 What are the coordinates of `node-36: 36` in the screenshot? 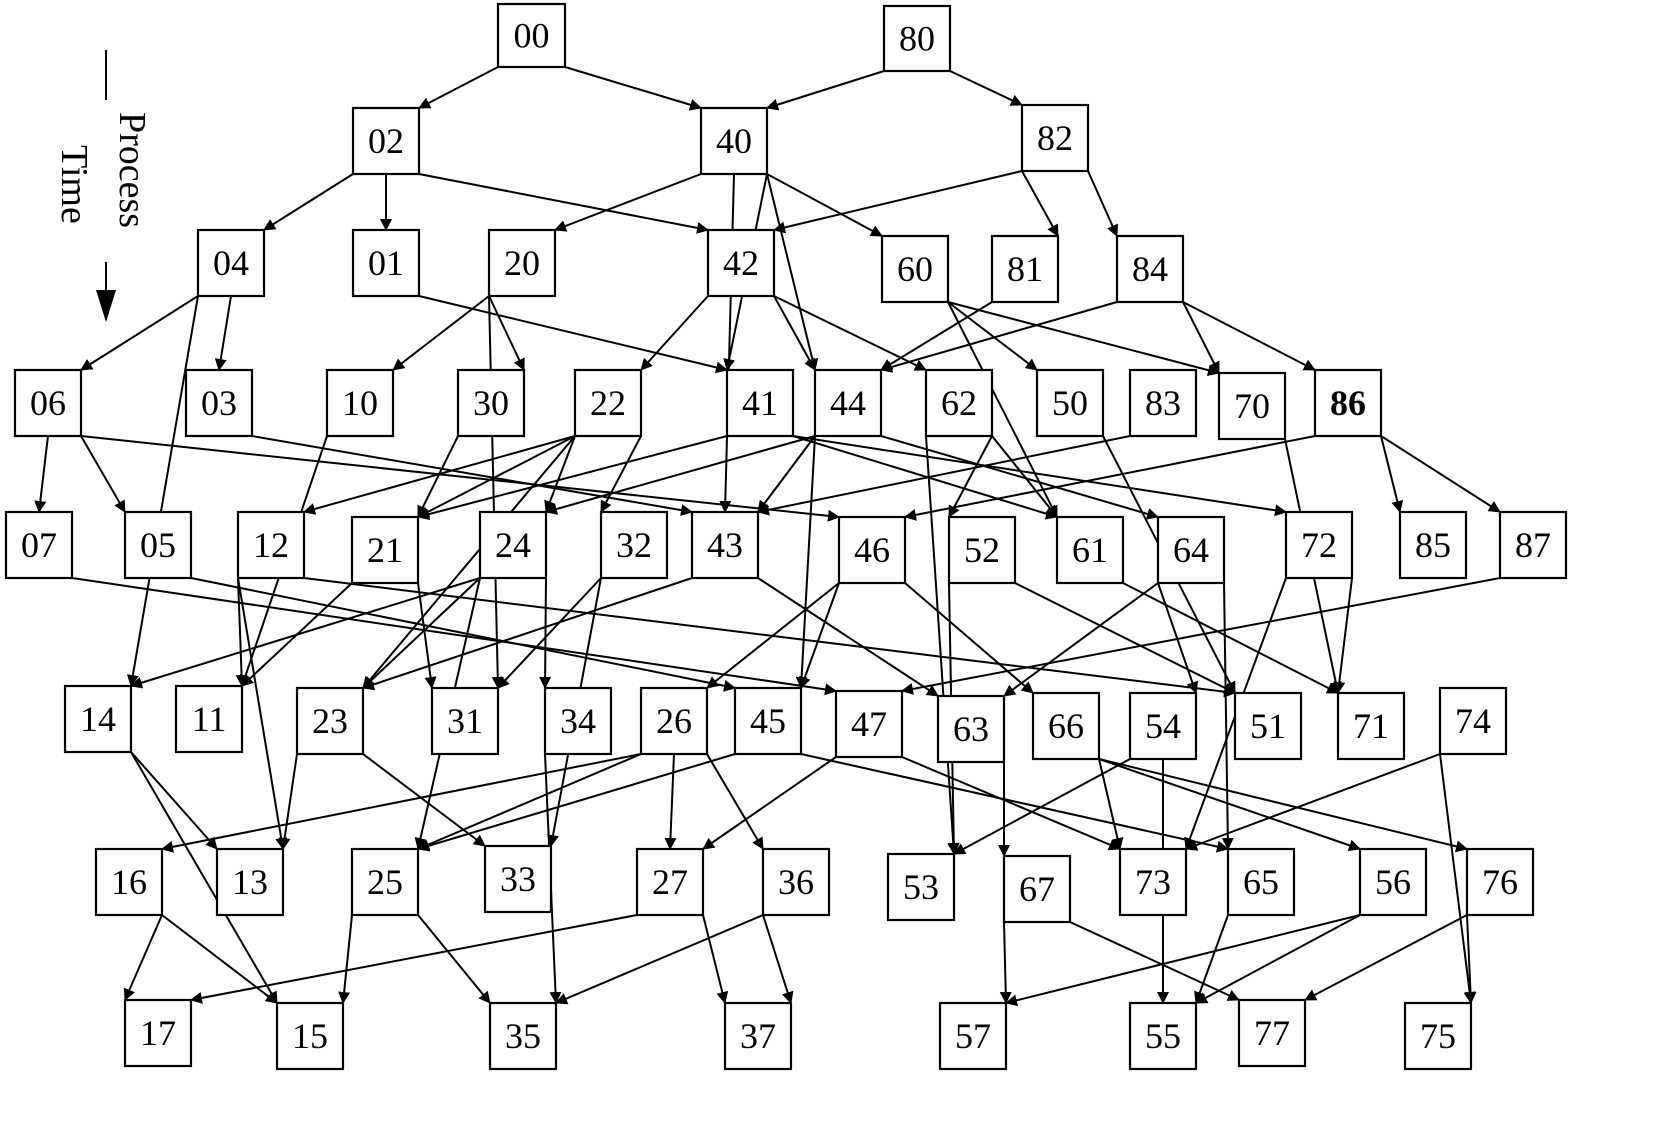 It's located at (796, 882).